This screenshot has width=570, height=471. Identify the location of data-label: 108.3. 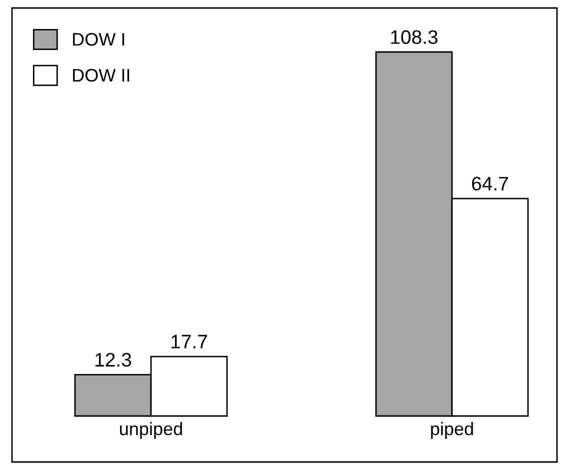
(414, 37).